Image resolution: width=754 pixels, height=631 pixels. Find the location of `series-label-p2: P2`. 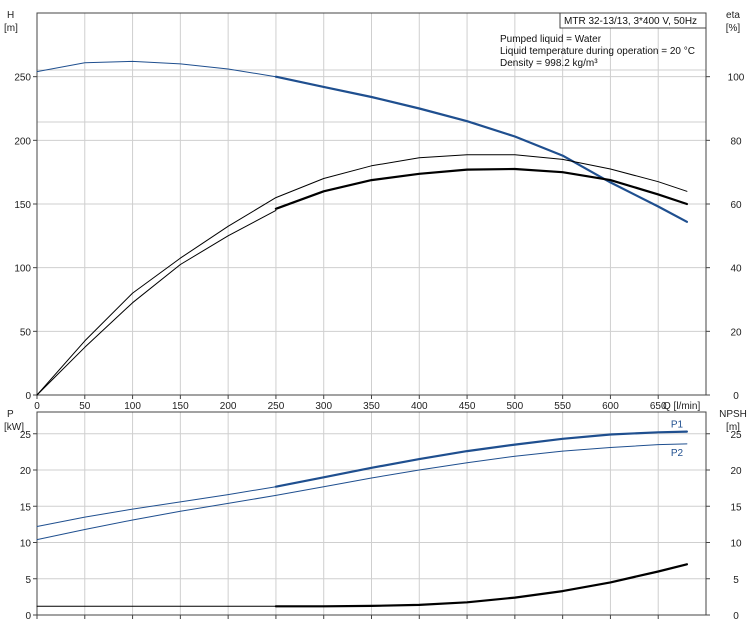

series-label-p2: P2 is located at coordinates (677, 453).